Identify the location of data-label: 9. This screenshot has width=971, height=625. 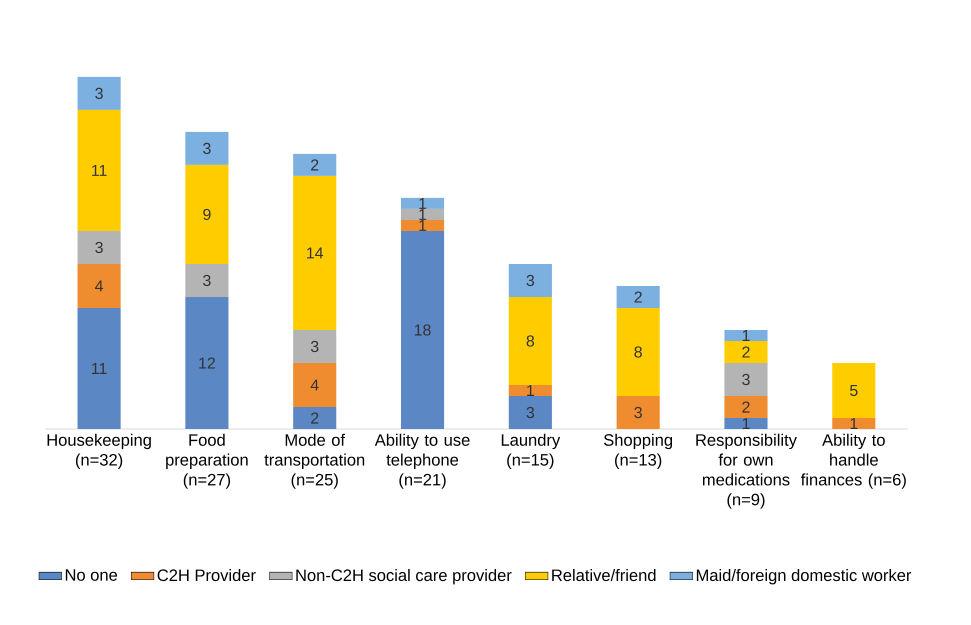
(207, 214).